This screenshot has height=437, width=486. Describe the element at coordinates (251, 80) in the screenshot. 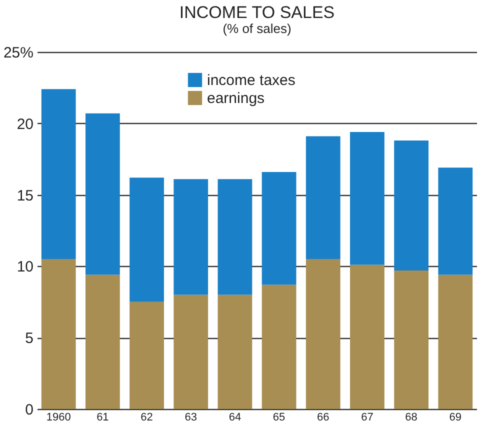

I see `legend-label: income taxes` at that location.